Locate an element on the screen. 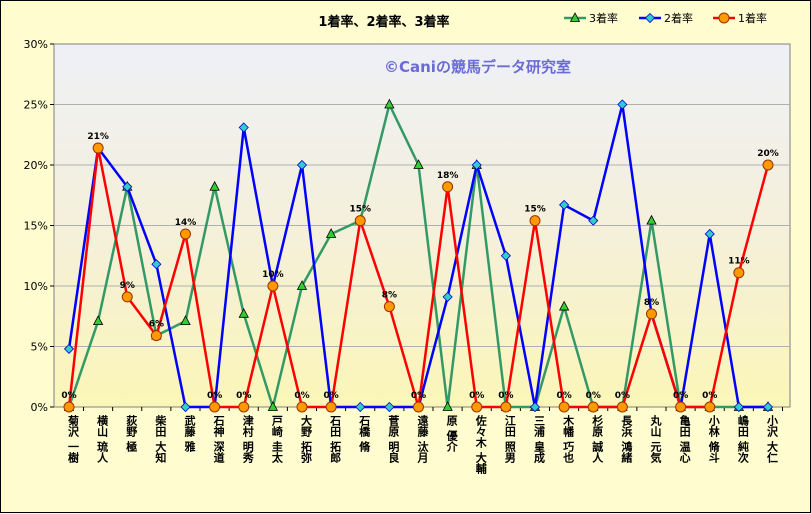 The image size is (811, 514). y-axis: 0% 5% 10% 15% 20% 25% 30% is located at coordinates (39, 226).